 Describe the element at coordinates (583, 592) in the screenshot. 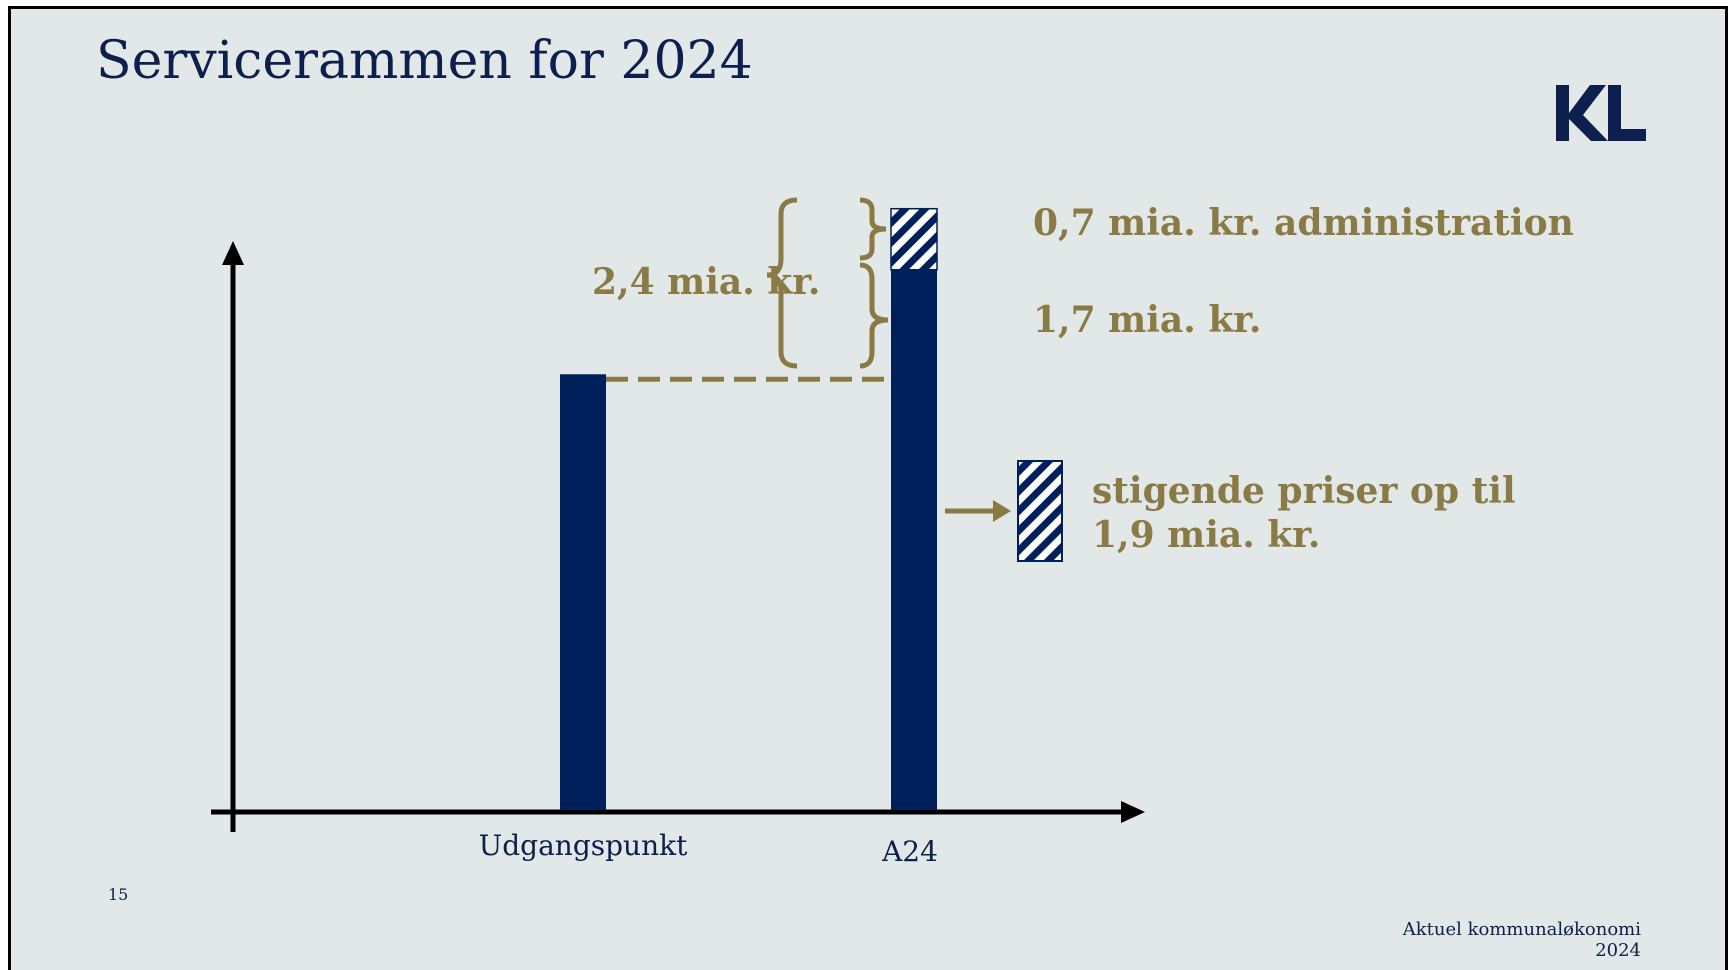

I see `bar-udgangspunkt` at that location.